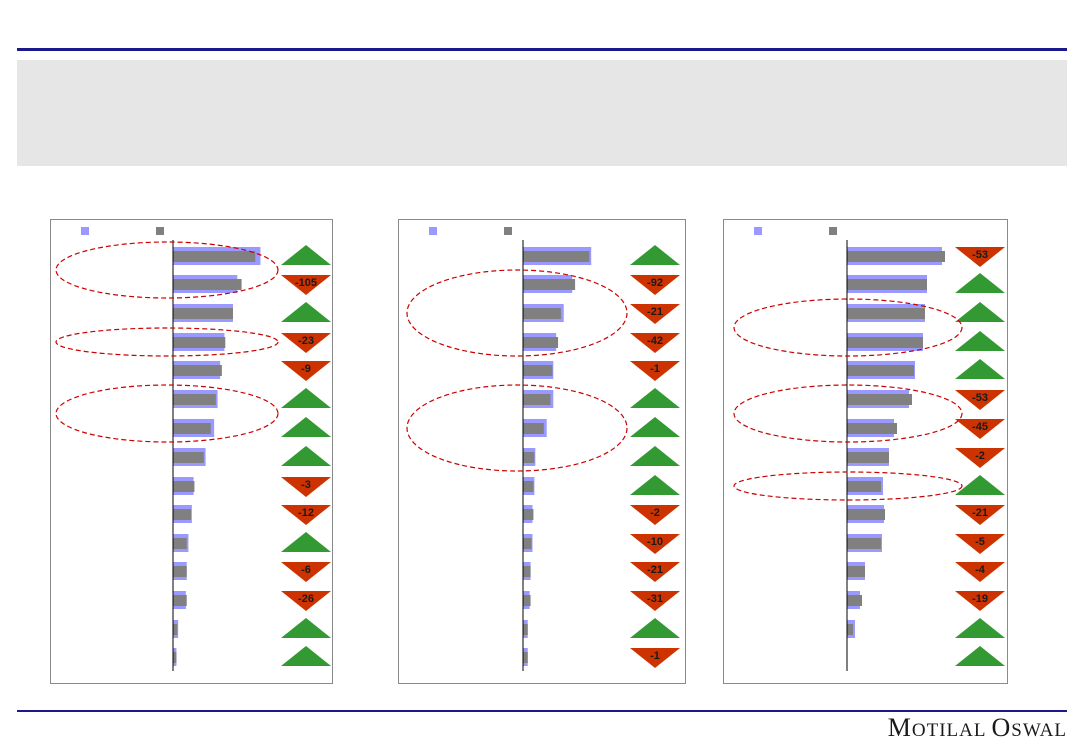 The image size is (1083, 750). I want to click on change-label: -1, so click(655, 369).